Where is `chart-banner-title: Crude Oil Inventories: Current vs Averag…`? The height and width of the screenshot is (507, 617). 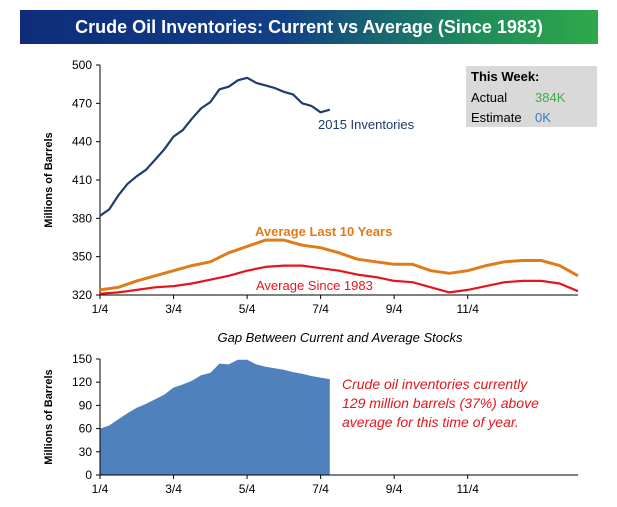 chart-banner-title: Crude Oil Inventories: Current vs Averag… is located at coordinates (309, 27).